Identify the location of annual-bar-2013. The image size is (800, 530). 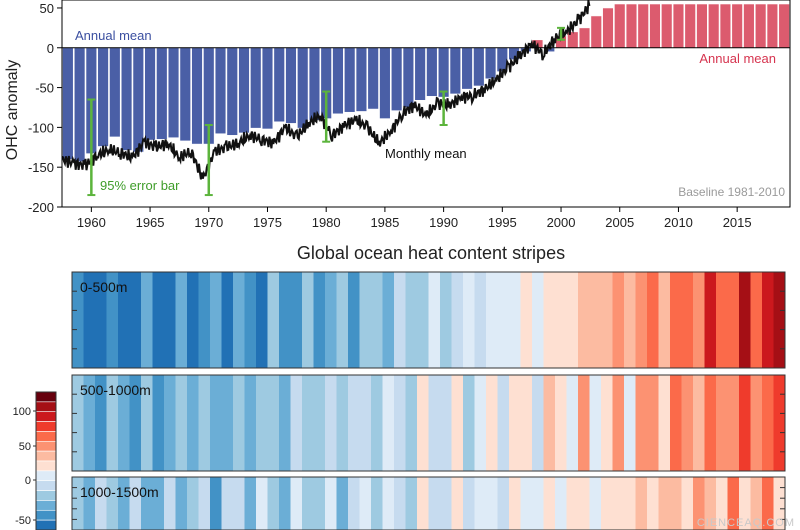
(714, 26).